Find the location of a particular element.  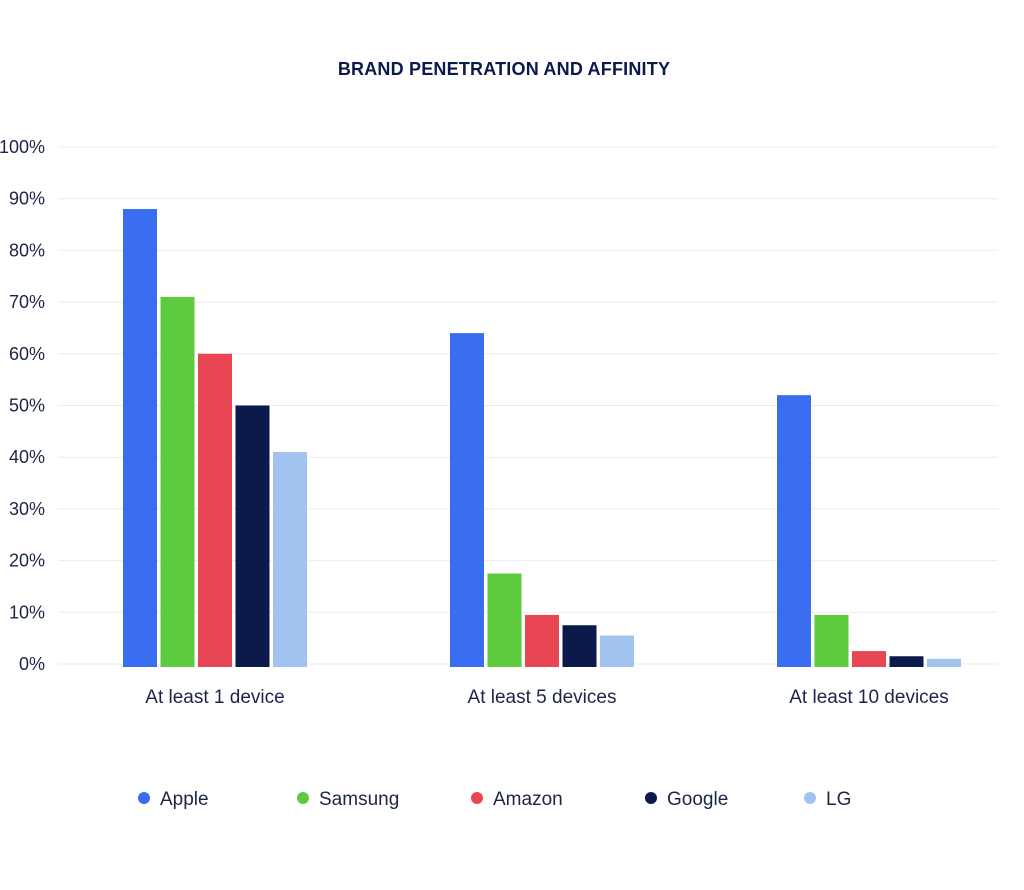

y-tick-label: 50% is located at coordinates (27, 406).